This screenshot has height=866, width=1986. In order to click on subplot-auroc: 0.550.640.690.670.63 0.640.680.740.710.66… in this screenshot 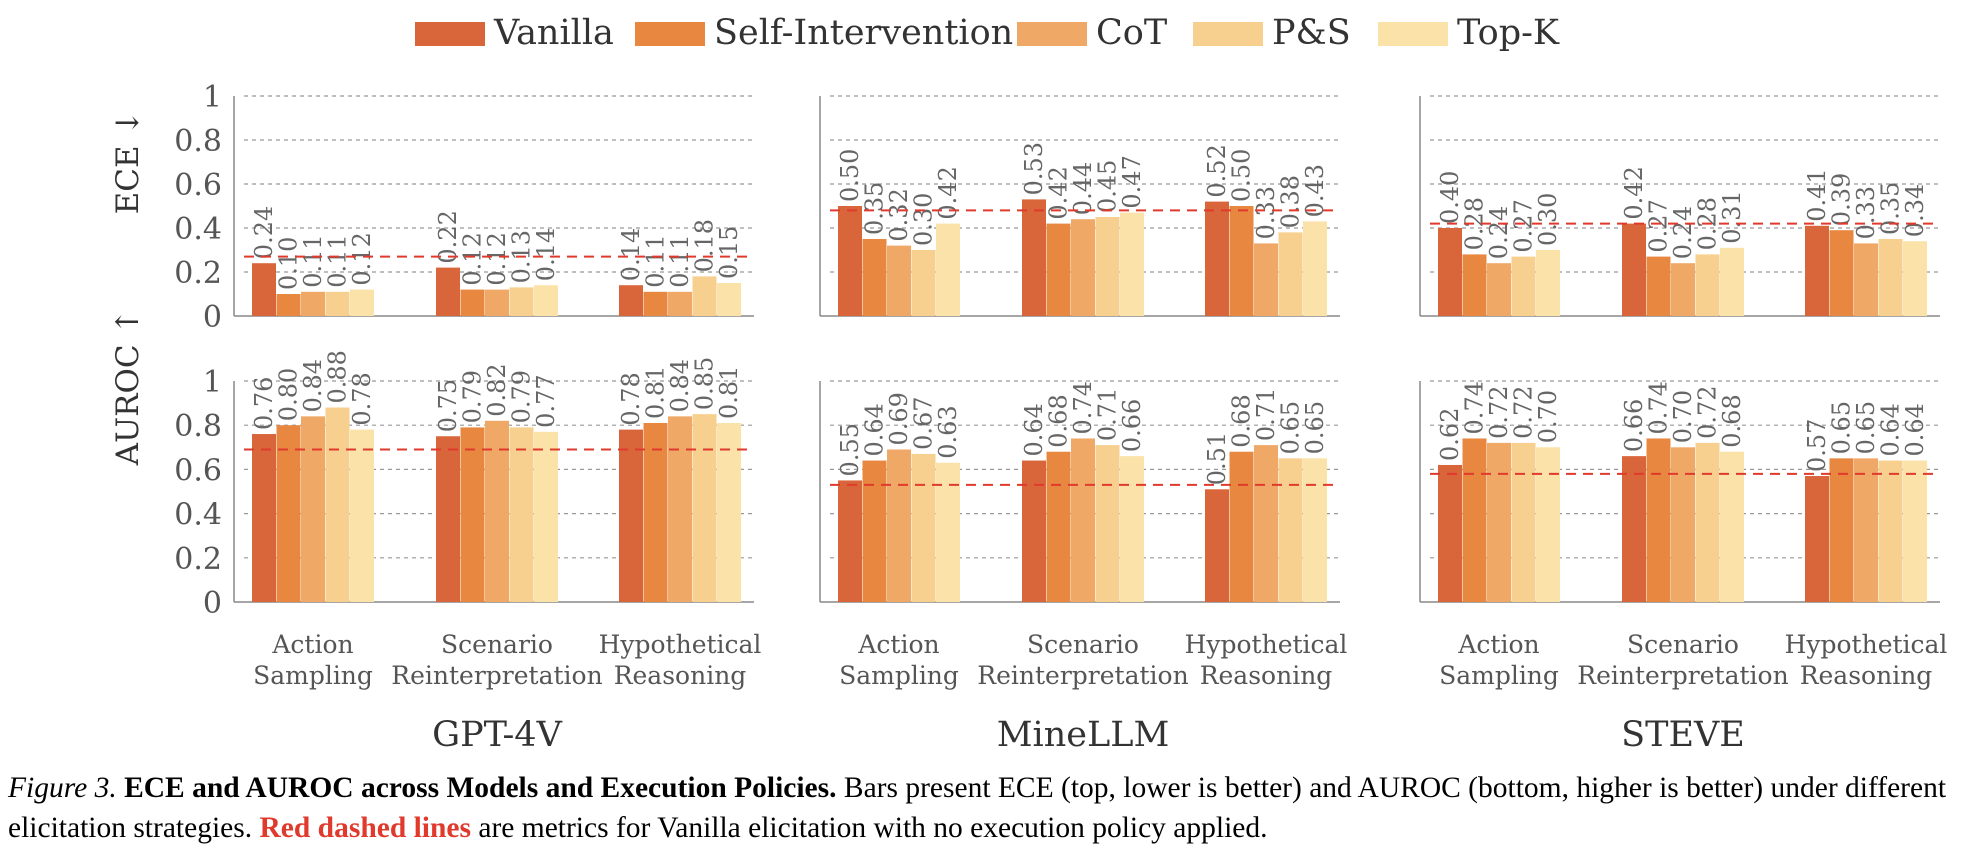, I will do `click(1079, 491)`.